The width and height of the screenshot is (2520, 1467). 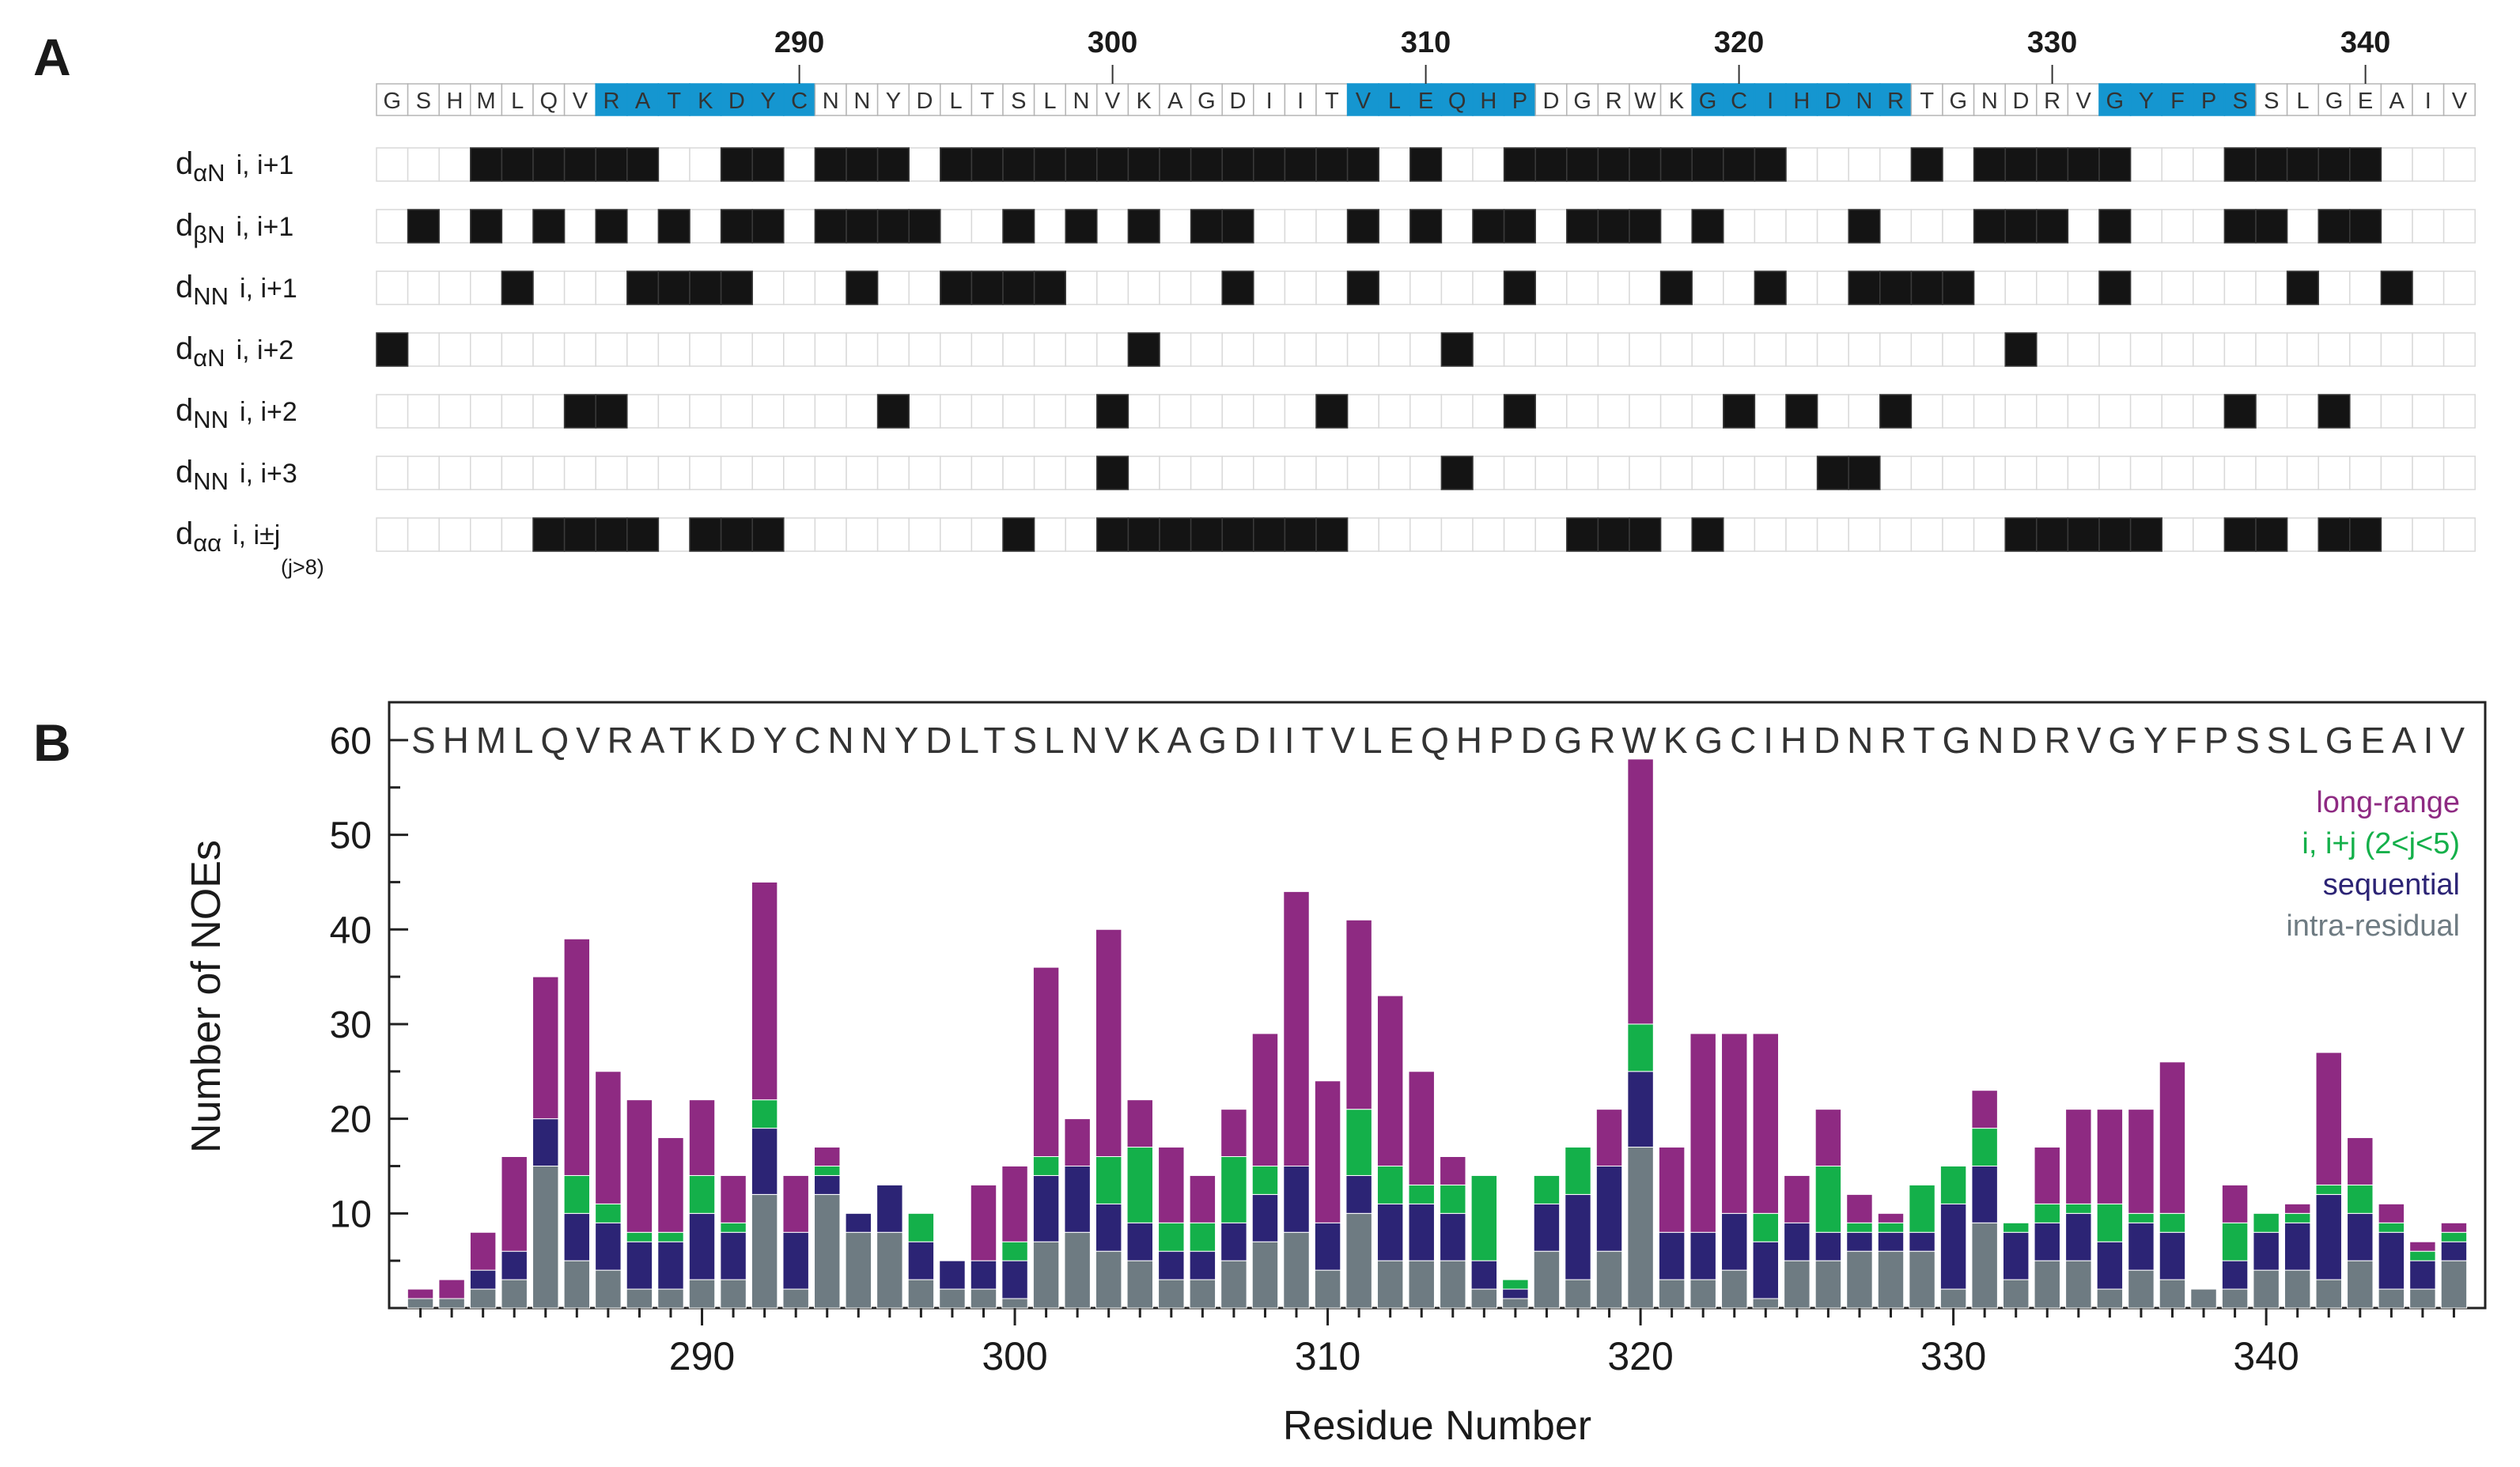 What do you see at coordinates (1326, 413) in the screenshot?
I see `noe-row: dNN i, i+2` at bounding box center [1326, 413].